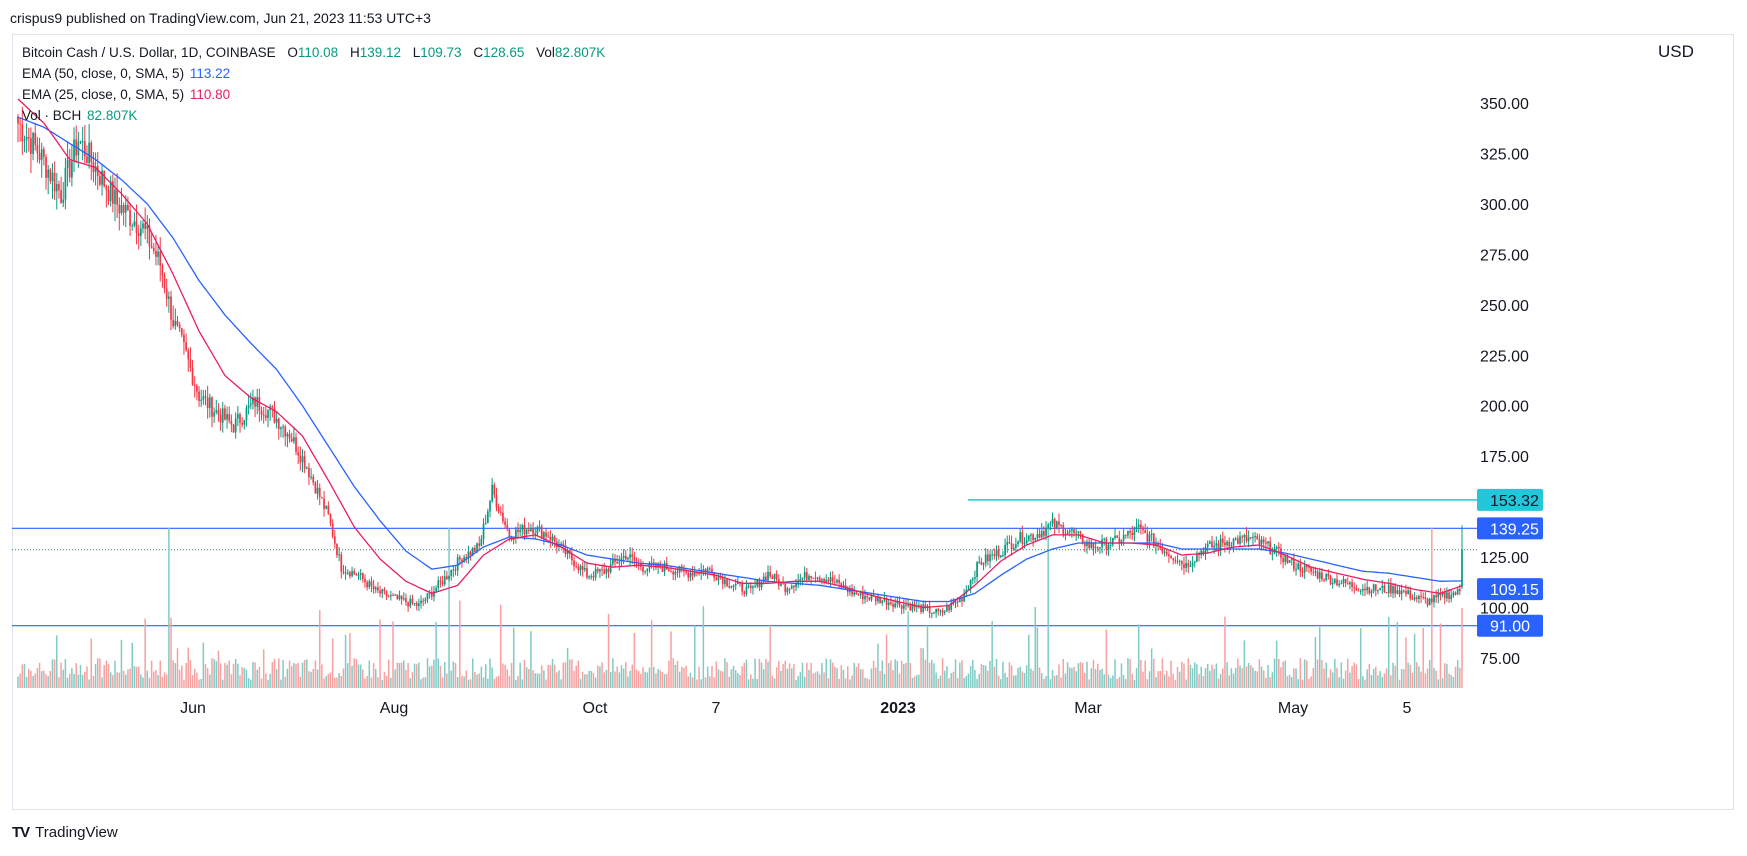 The image size is (1747, 856). I want to click on legend-ema50-row: EMA (50, close, 0, SMA, 5) 113.22, so click(313, 73).